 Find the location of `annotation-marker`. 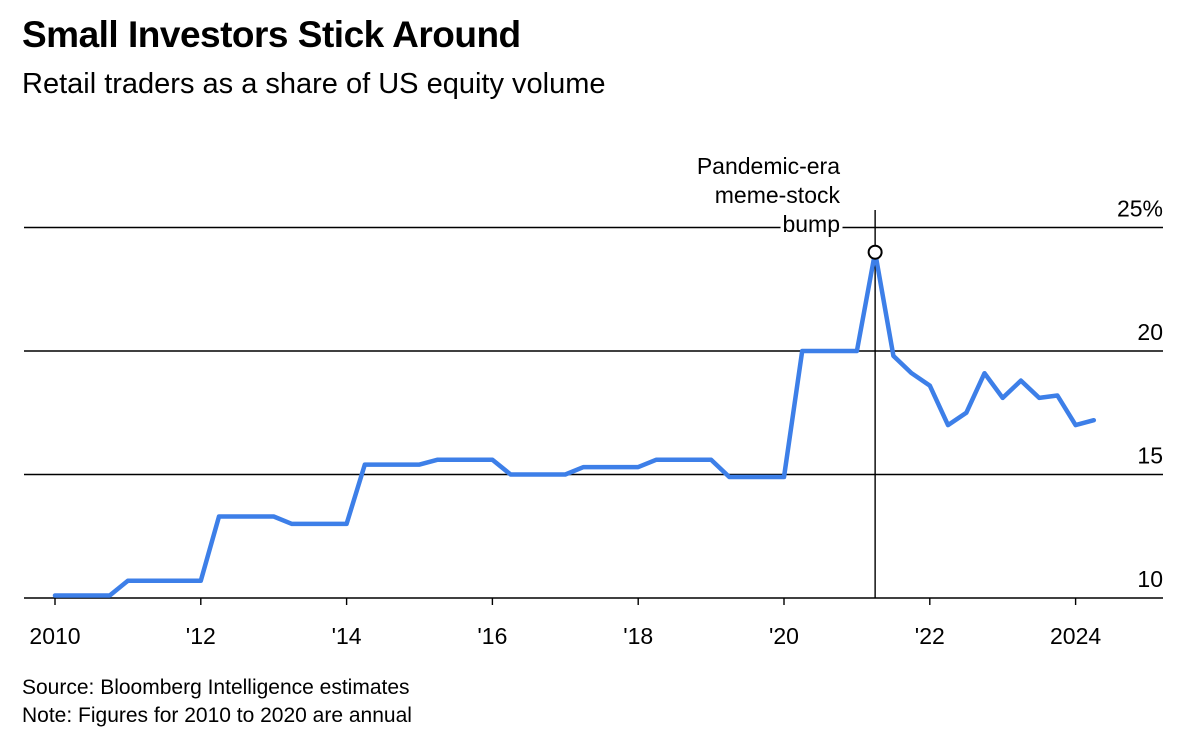

annotation-marker is located at coordinates (875, 252).